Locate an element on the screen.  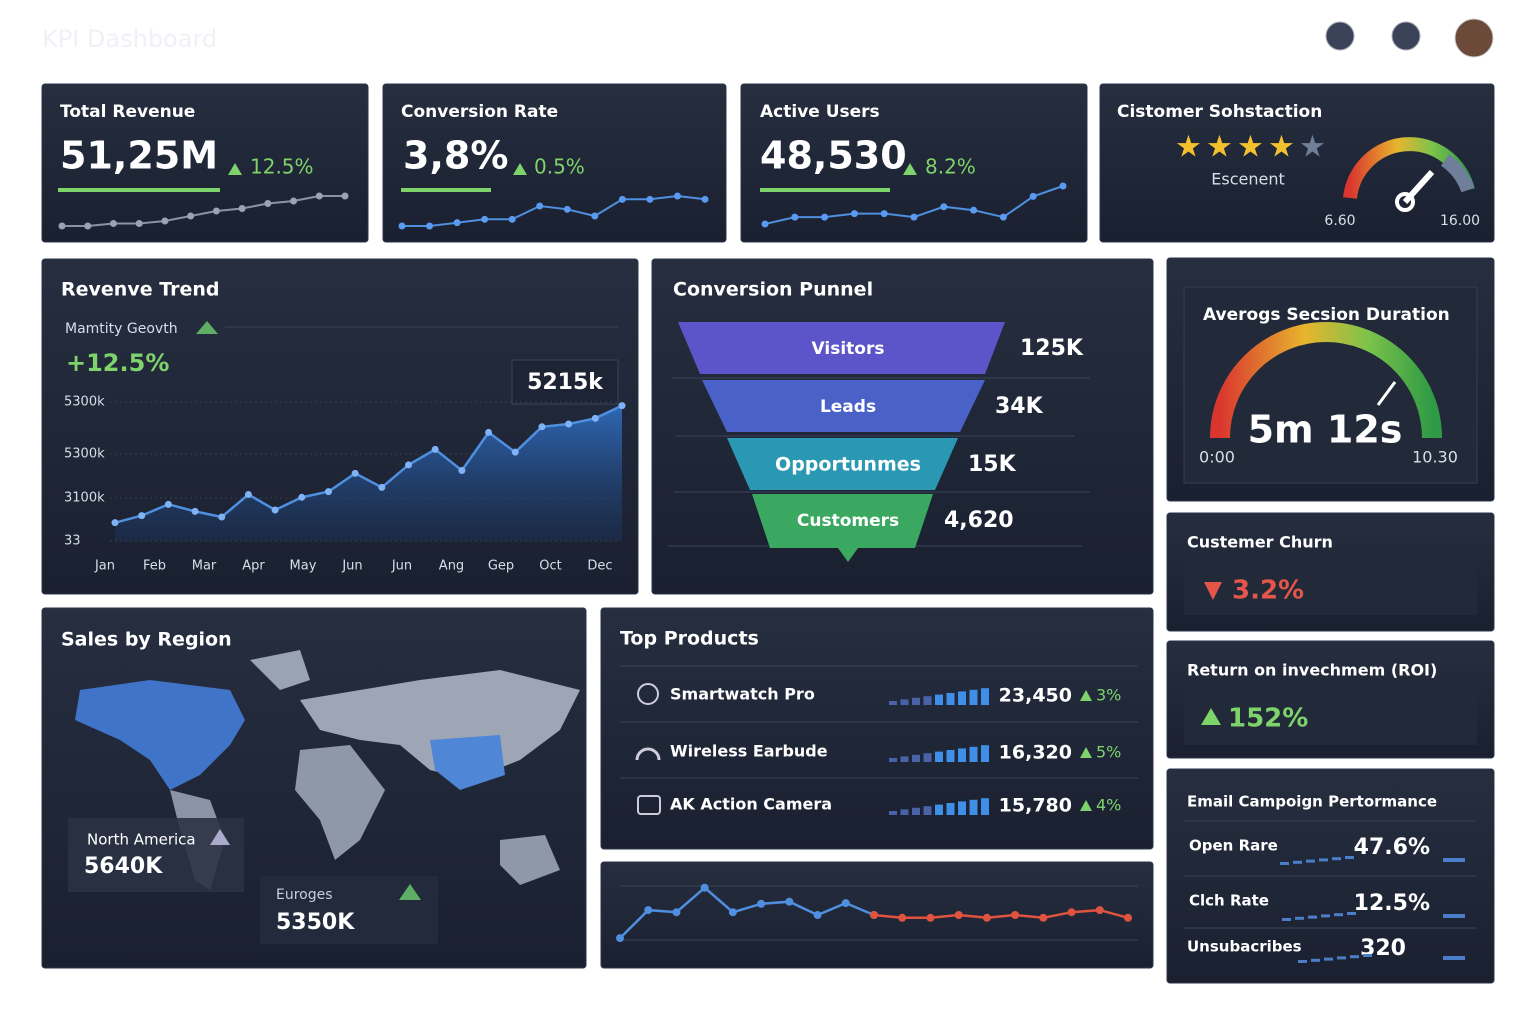
kpi-value: 51,25M is located at coordinates (139, 156).